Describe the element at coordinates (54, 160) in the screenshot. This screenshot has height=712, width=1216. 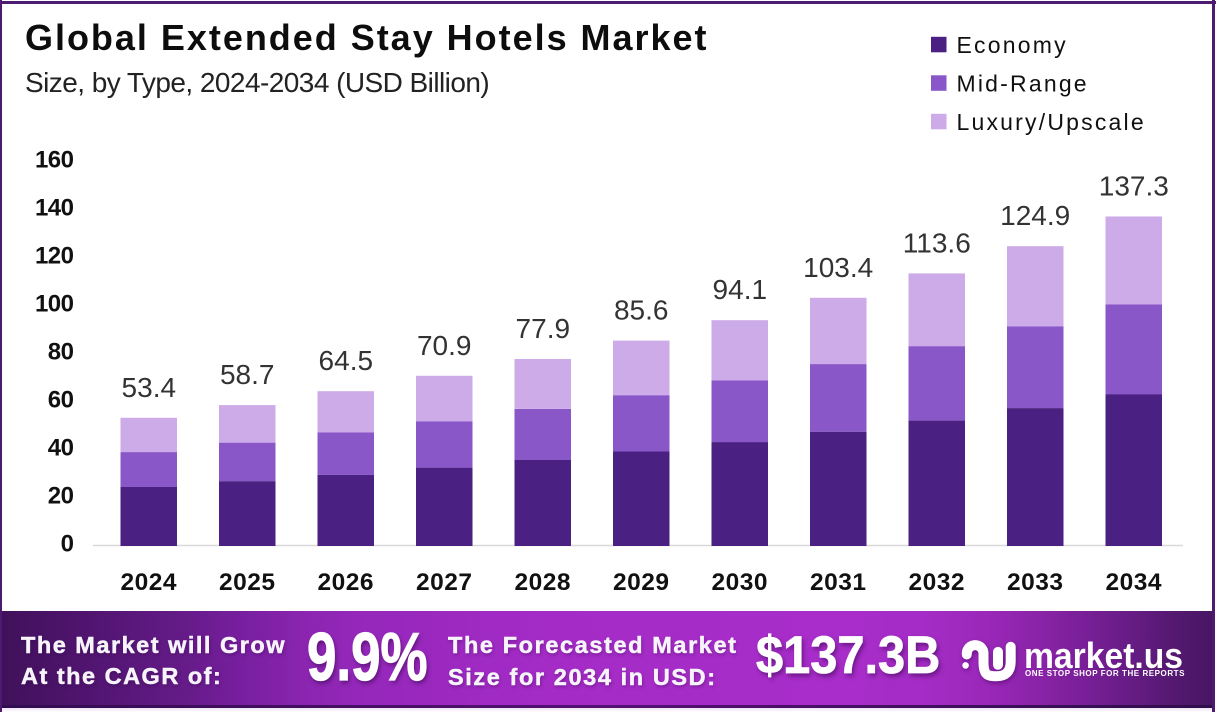
I see `svg-text: 160` at that location.